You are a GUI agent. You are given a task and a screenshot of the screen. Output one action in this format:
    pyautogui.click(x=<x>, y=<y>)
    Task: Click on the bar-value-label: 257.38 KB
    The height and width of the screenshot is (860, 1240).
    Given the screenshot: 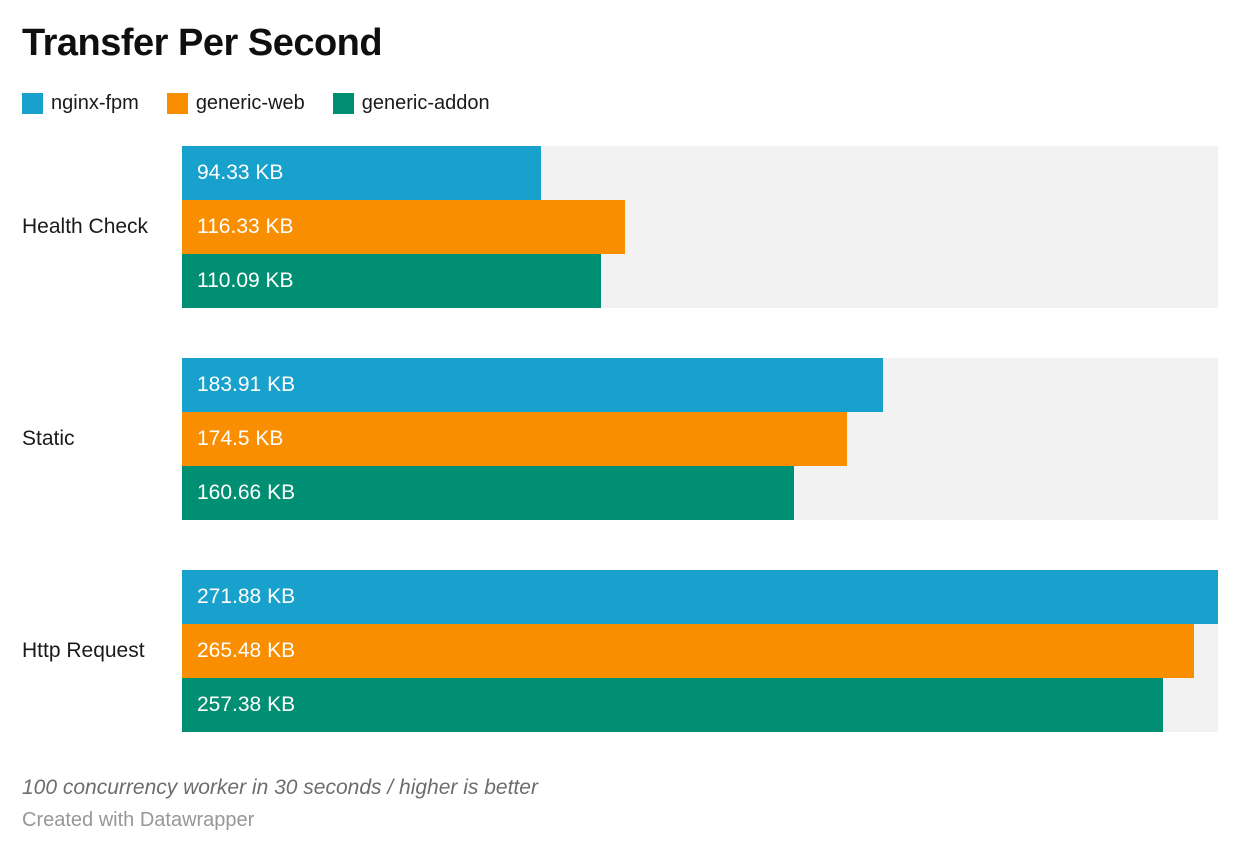 What is the action you would take?
    pyautogui.click(x=246, y=704)
    